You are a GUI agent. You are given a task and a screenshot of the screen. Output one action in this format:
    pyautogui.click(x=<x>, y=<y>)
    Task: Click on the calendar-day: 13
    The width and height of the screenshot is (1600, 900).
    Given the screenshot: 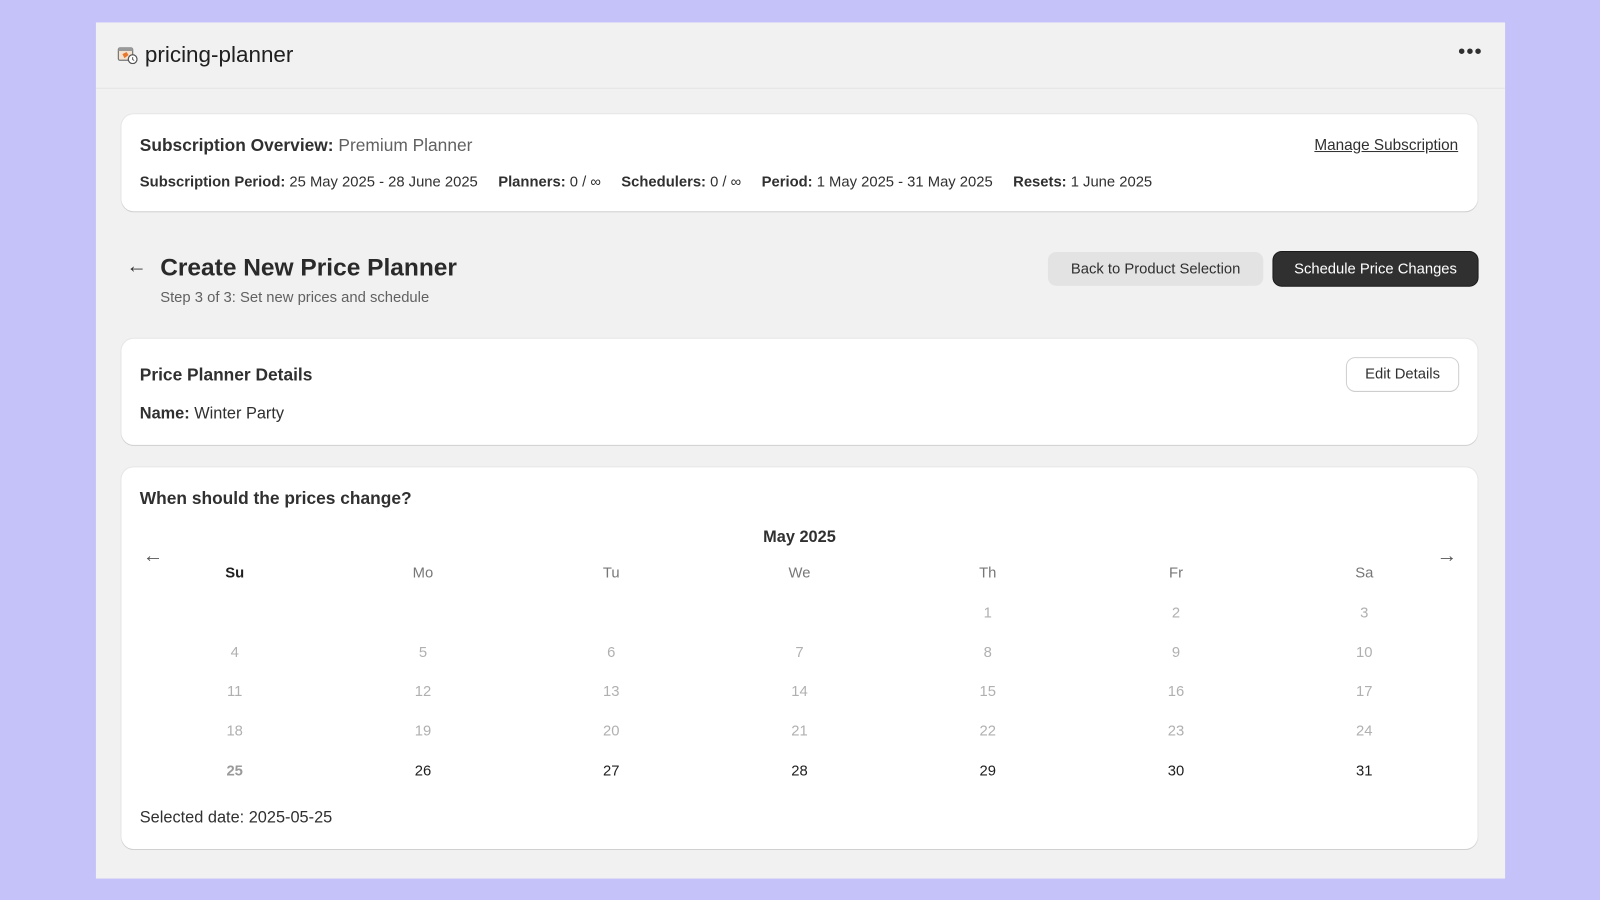 What is the action you would take?
    pyautogui.click(x=611, y=692)
    